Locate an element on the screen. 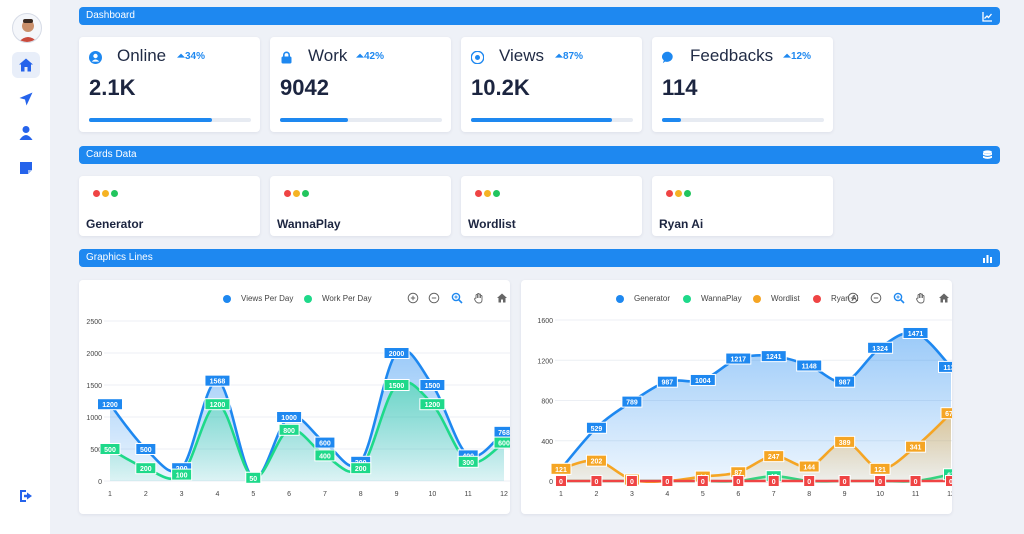  data-label: 50 is located at coordinates (253, 479).